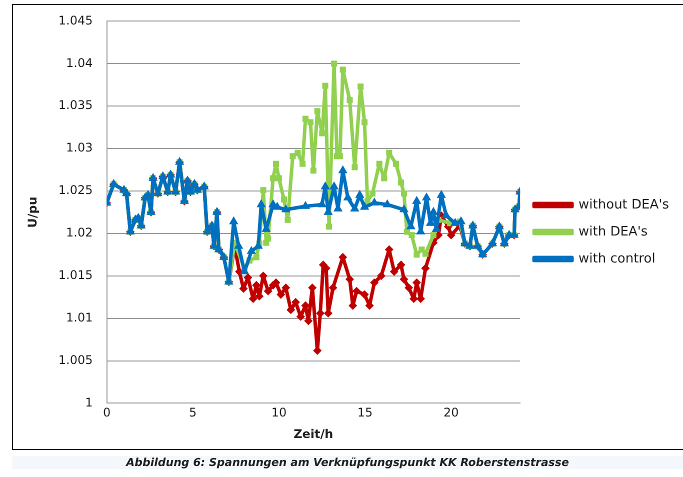  What do you see at coordinates (106, 413) in the screenshot?
I see `x-tick-label: 0` at bounding box center [106, 413].